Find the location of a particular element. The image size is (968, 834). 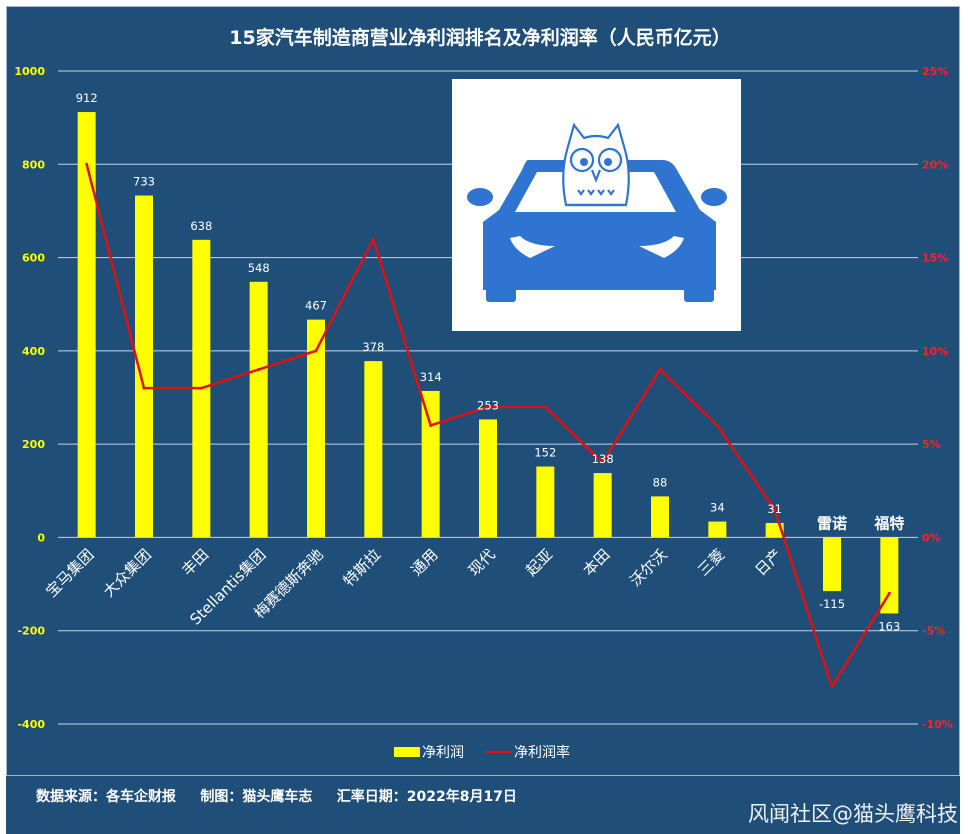

bar-data-label: 31 is located at coordinates (774, 509).